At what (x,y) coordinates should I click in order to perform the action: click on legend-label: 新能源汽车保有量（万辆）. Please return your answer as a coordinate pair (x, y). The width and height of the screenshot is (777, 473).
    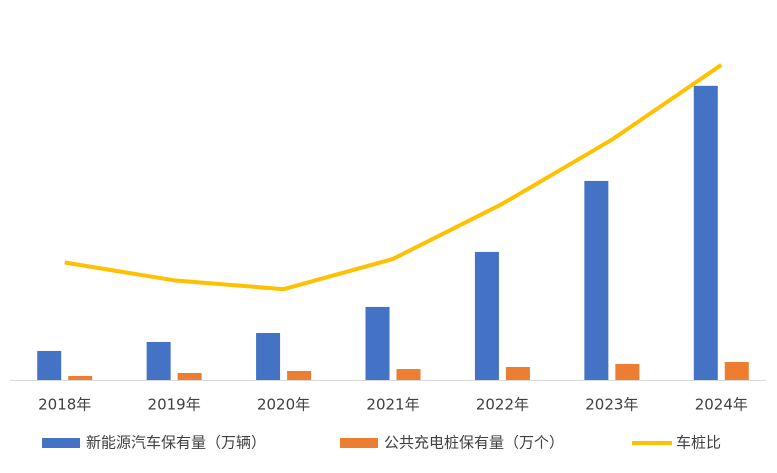
    Looking at the image, I should click on (176, 443).